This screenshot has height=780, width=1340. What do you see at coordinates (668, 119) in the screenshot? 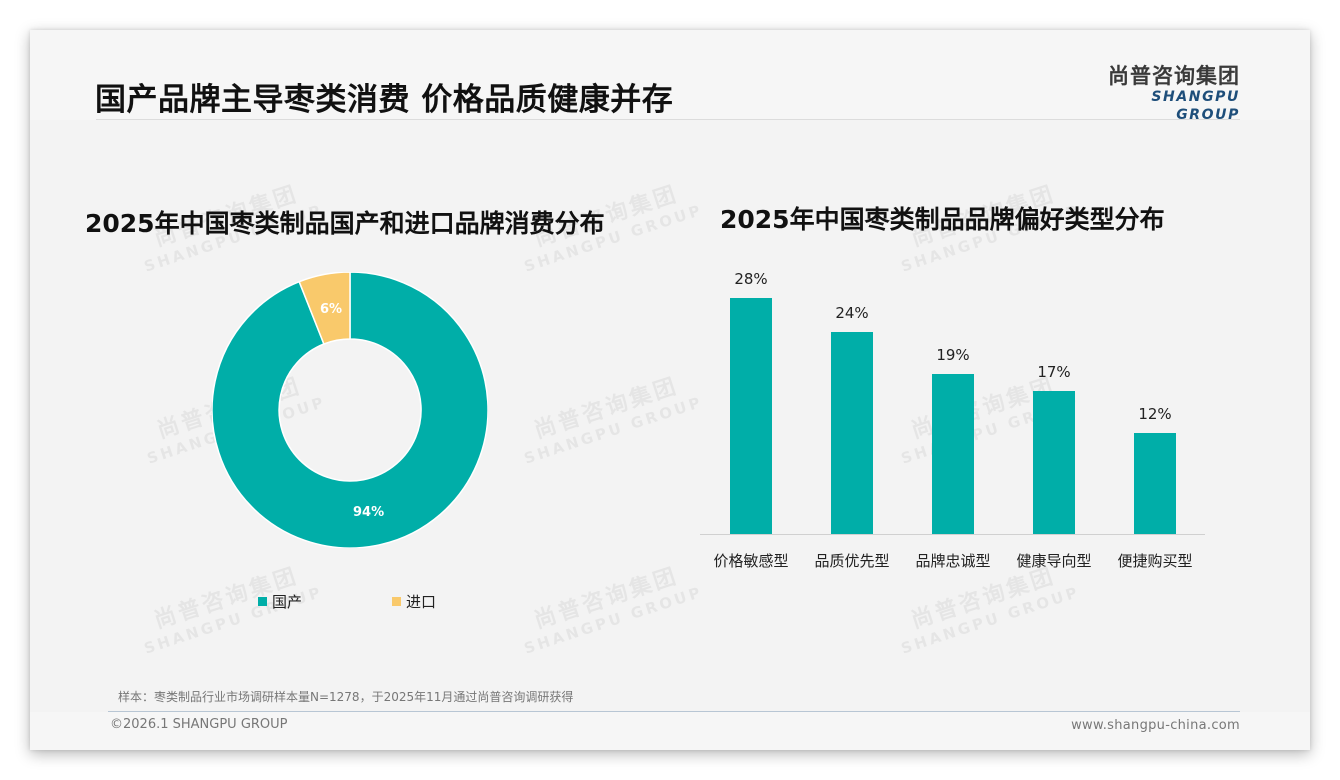
I see `header-divider` at bounding box center [668, 119].